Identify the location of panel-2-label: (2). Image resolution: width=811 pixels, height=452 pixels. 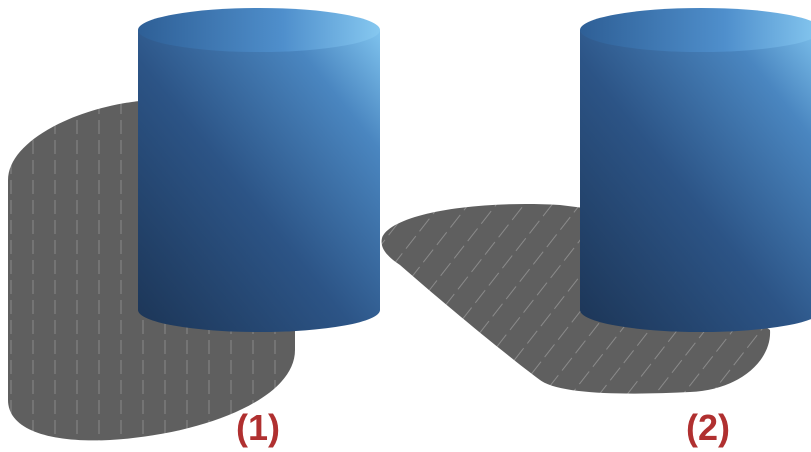
(708, 427).